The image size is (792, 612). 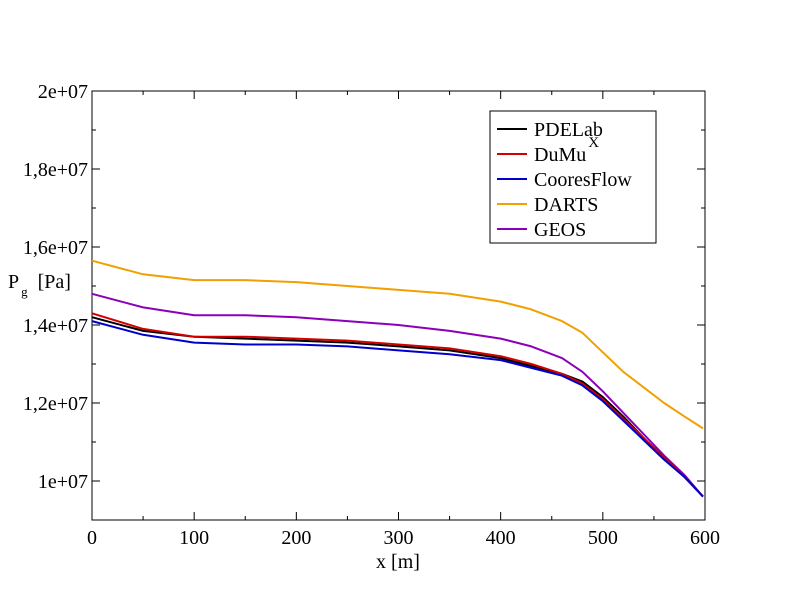 I want to click on y-axis-title-sub: g, so click(x=24, y=291).